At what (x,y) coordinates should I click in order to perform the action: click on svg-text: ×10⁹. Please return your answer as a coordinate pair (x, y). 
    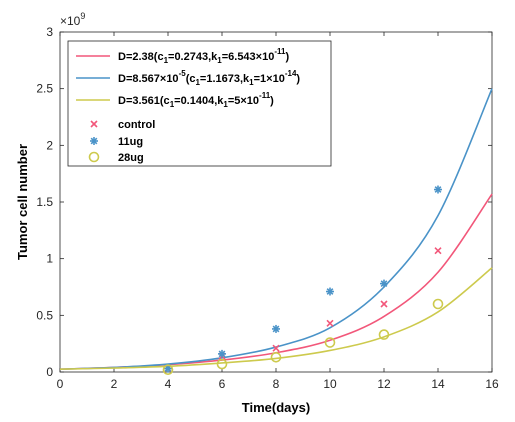
    Looking at the image, I should click on (72, 19).